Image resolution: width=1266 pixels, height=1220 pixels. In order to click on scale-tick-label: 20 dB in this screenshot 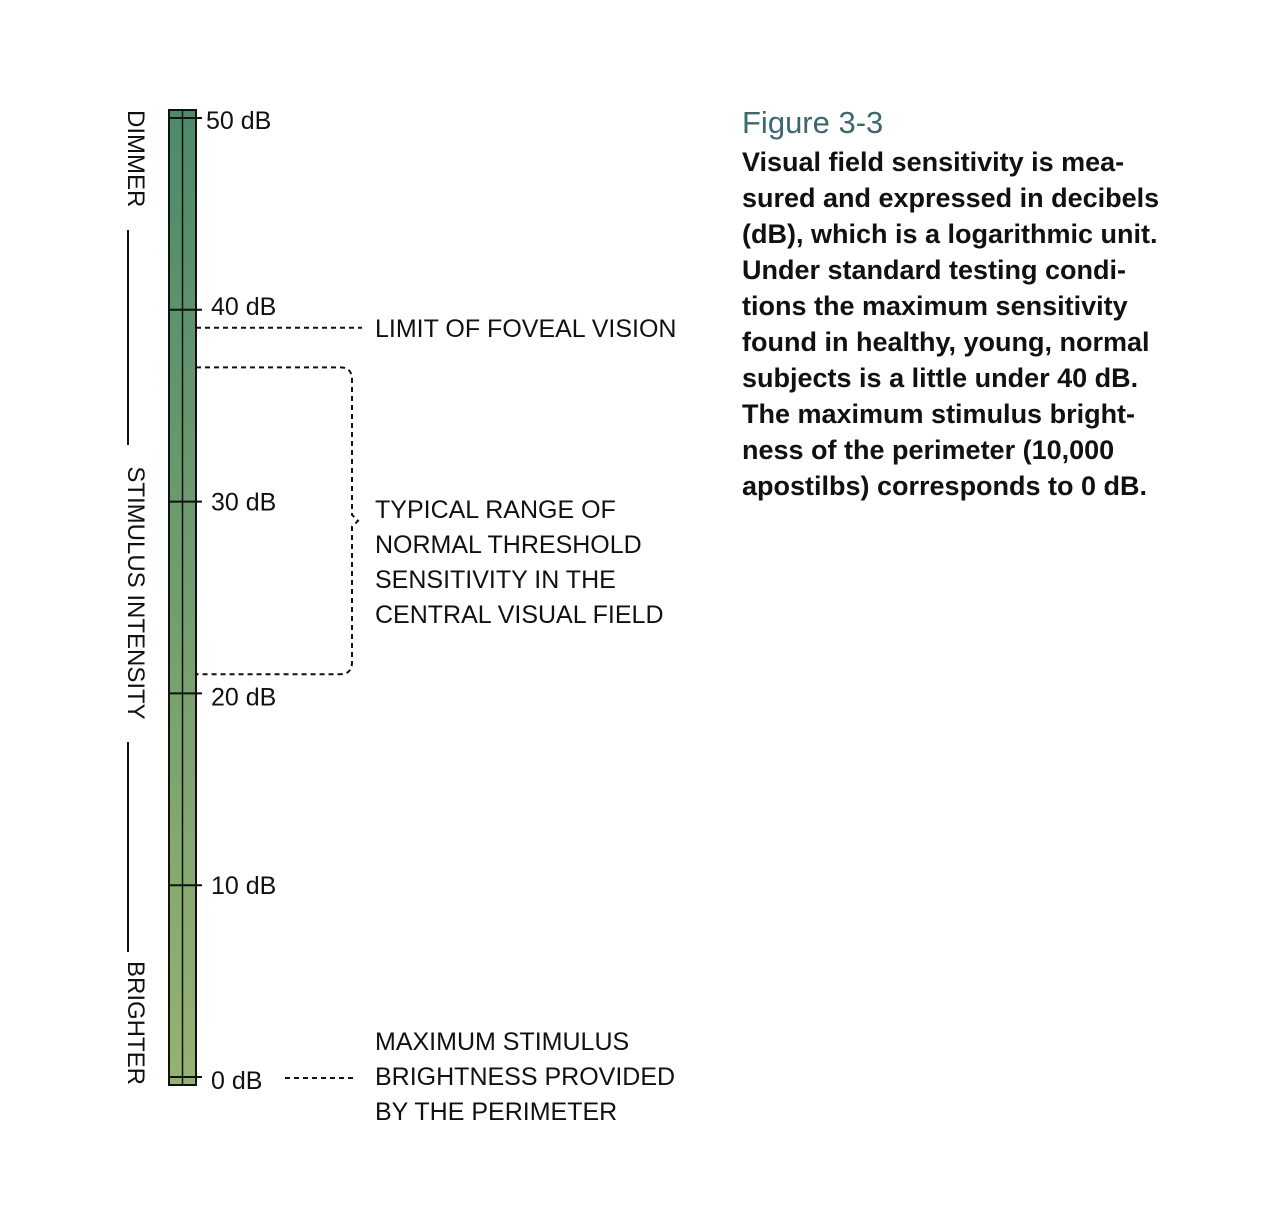, I will do `click(243, 697)`.